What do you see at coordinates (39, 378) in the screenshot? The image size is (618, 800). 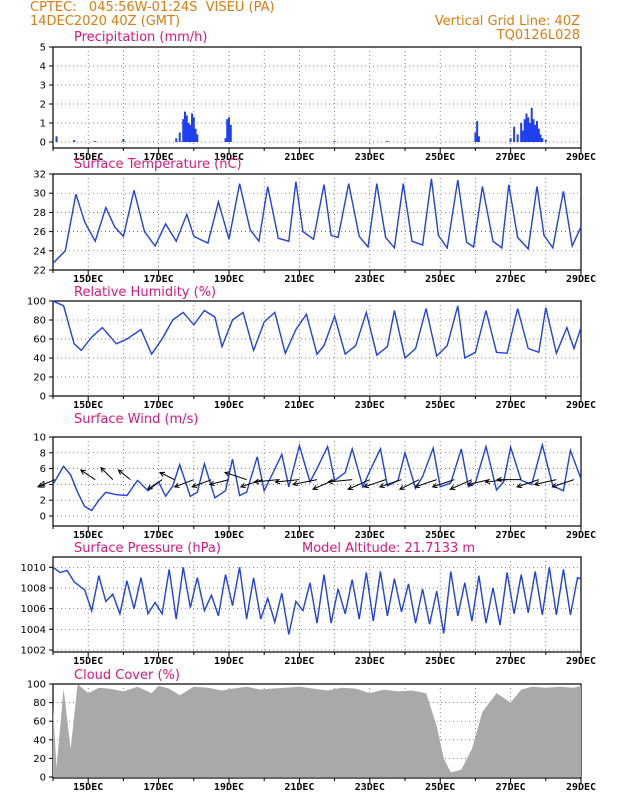 I see `rh-ytick-label: 20` at bounding box center [39, 378].